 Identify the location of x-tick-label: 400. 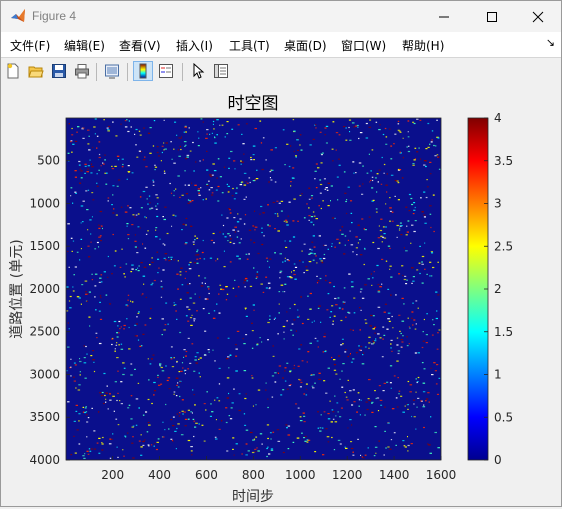
(159, 475).